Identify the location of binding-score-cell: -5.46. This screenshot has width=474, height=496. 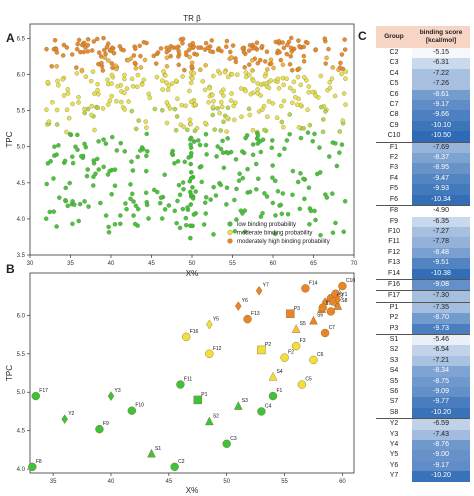
(441, 339).